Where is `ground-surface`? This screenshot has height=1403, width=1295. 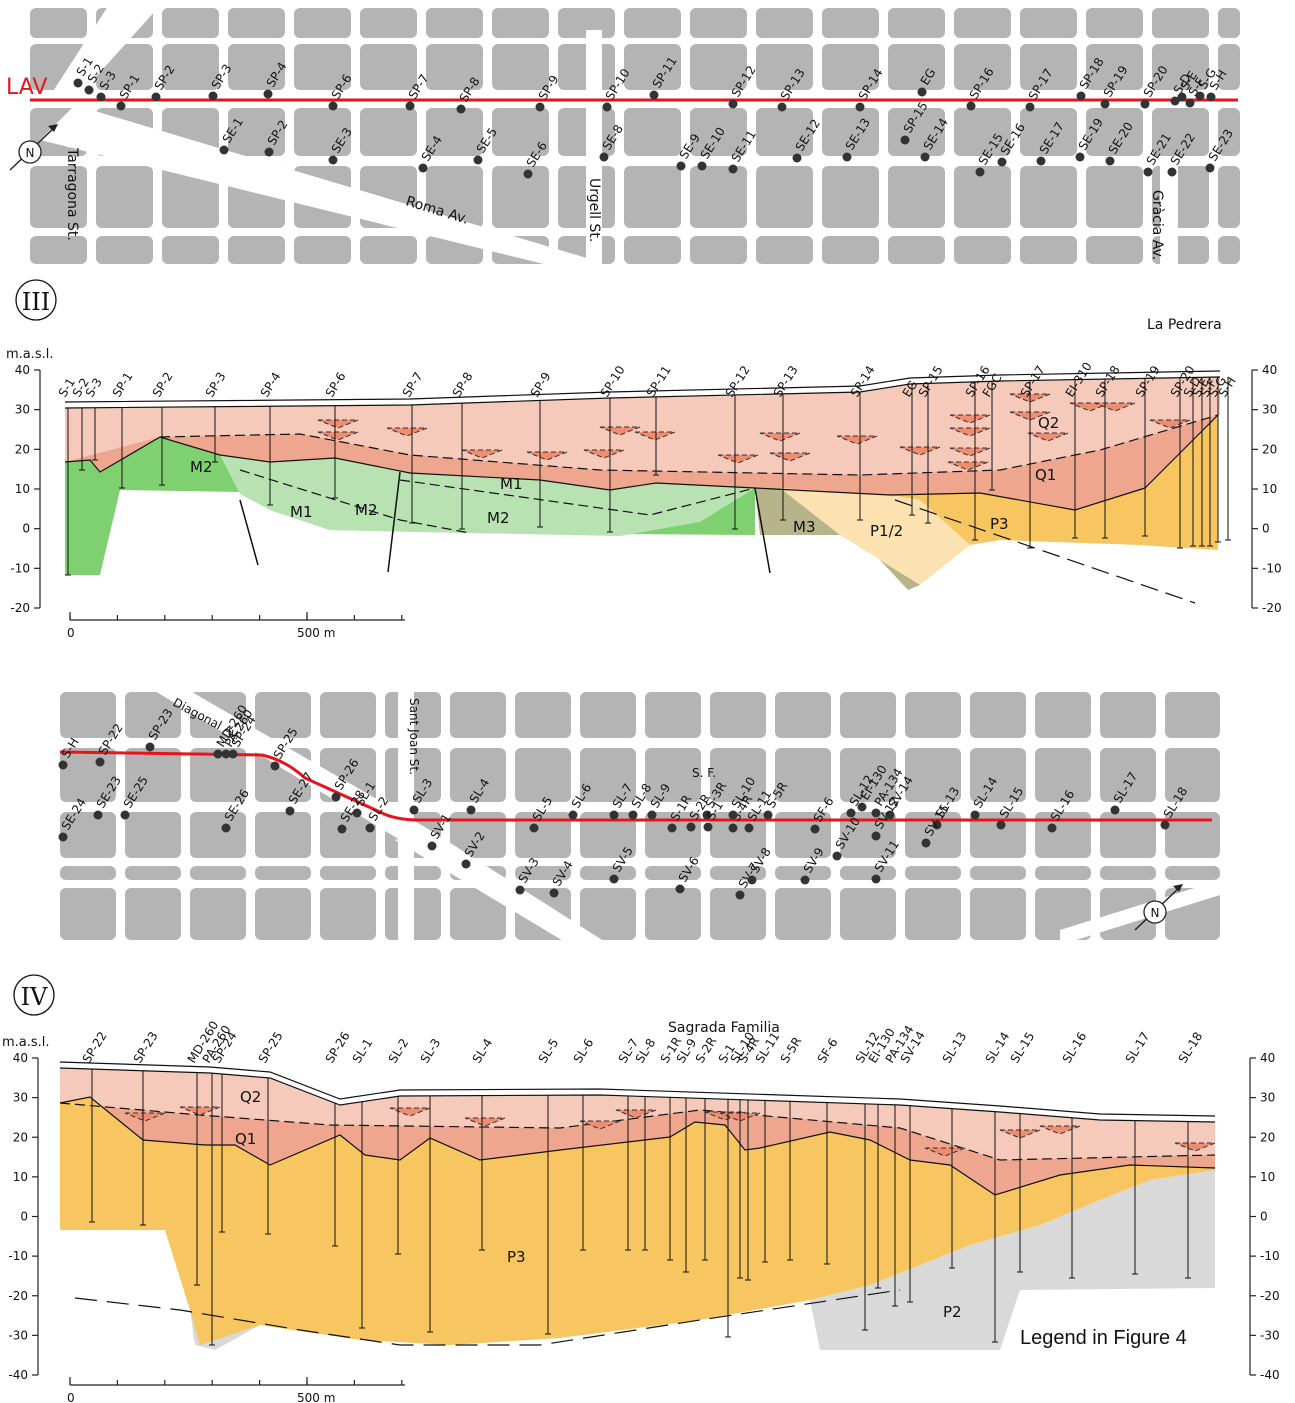
ground-surface is located at coordinates (637, 1095).